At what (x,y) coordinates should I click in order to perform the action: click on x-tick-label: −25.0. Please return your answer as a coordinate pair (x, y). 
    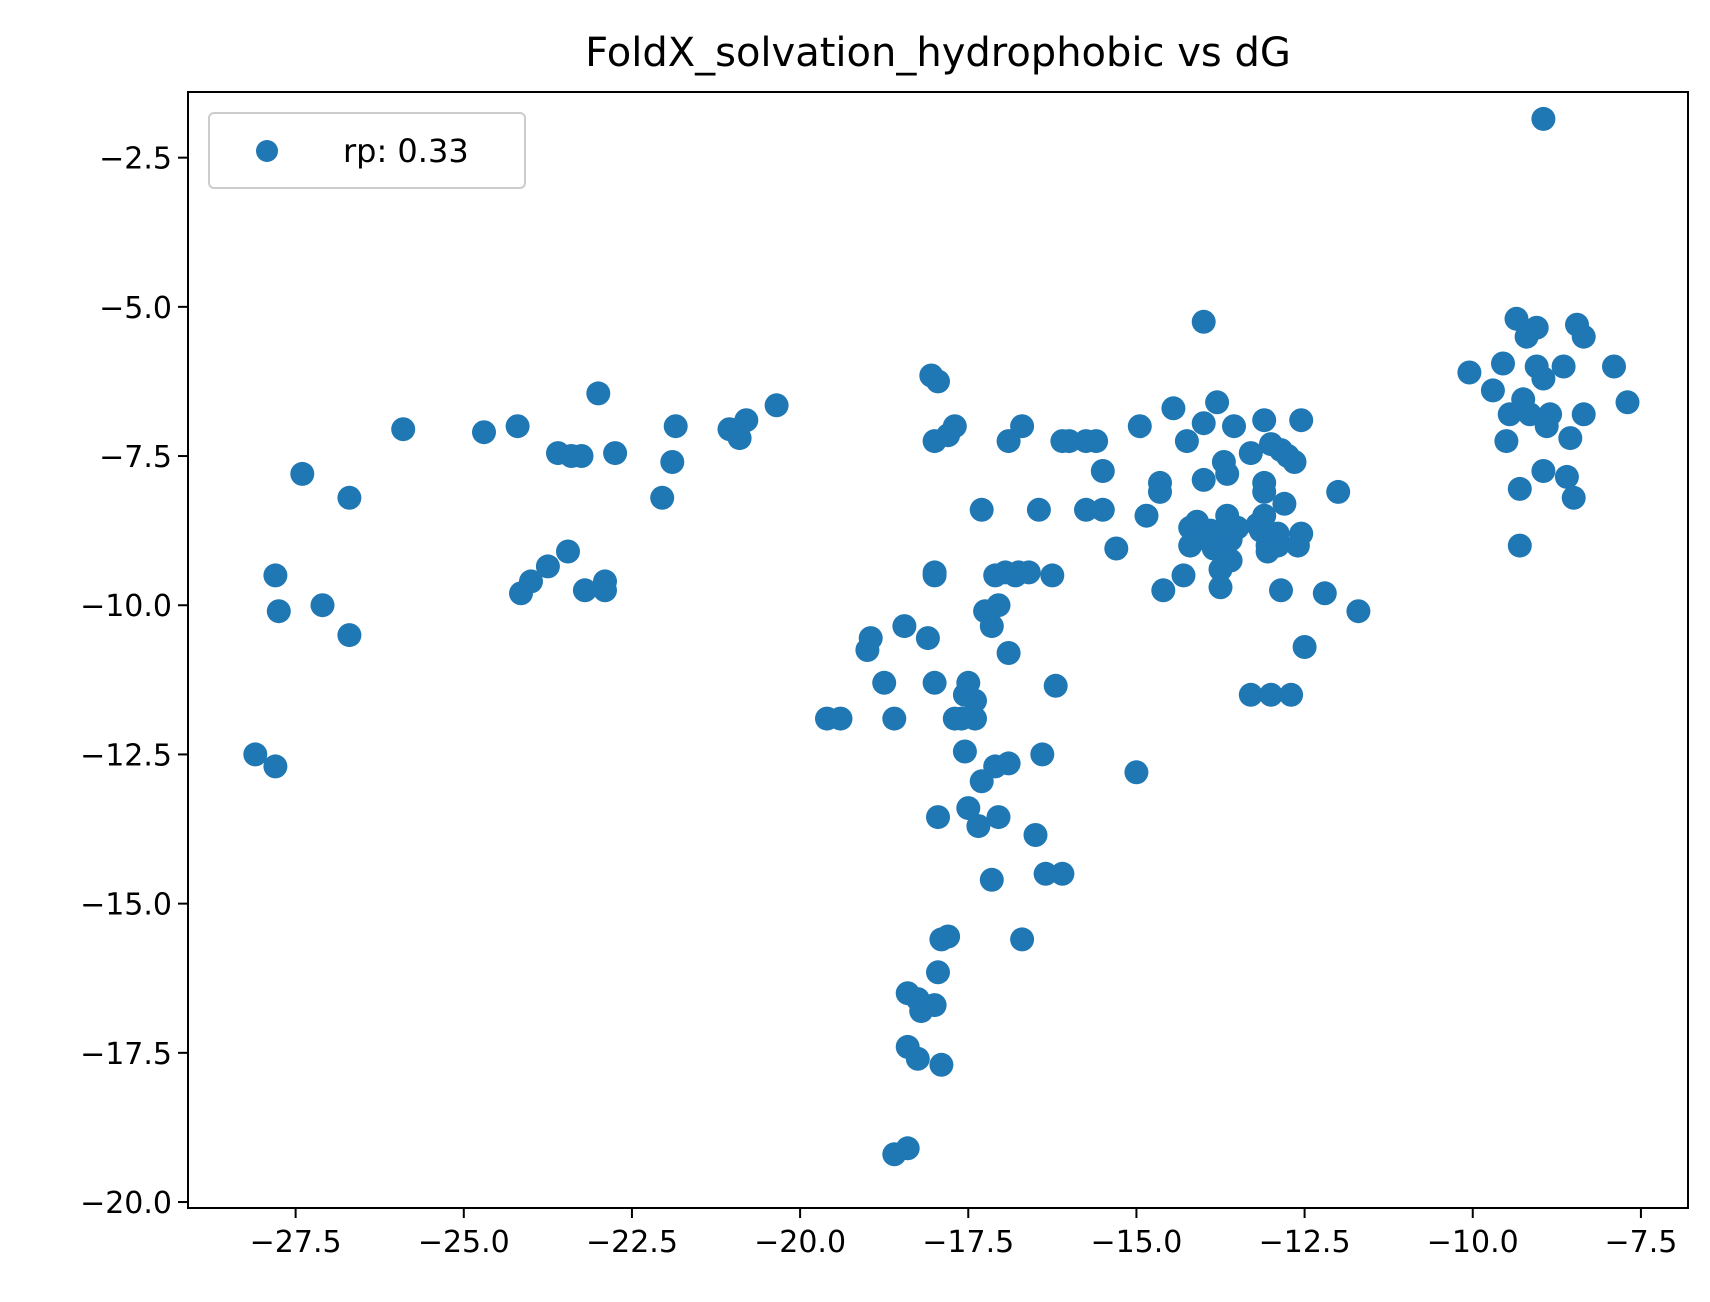
    Looking at the image, I should click on (464, 1242).